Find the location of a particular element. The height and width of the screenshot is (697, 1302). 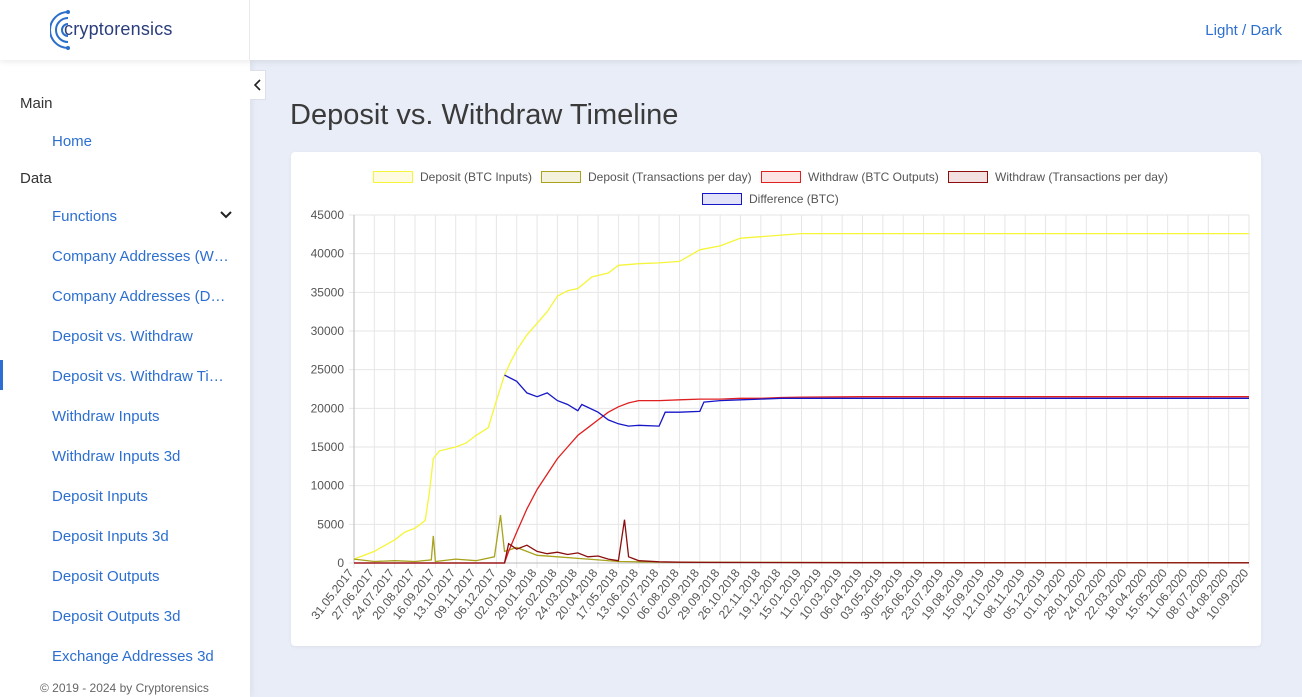

legend-label: Difference (BTC) is located at coordinates (794, 199).